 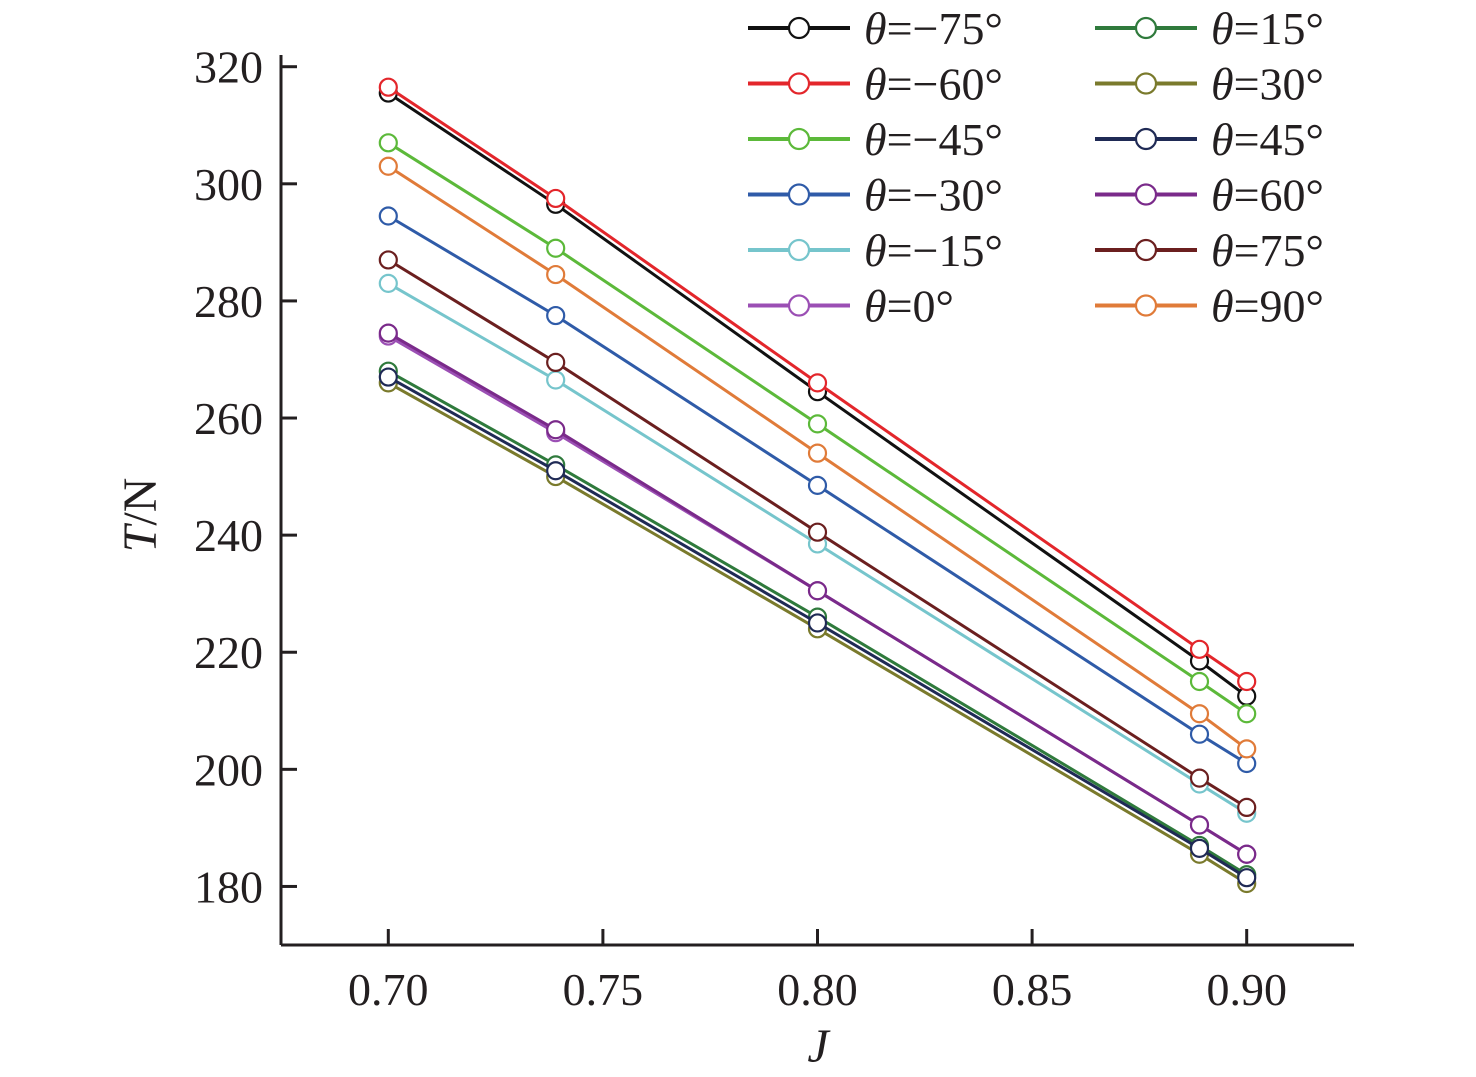 I want to click on legend-label: θ=−30°, so click(x=933, y=195).